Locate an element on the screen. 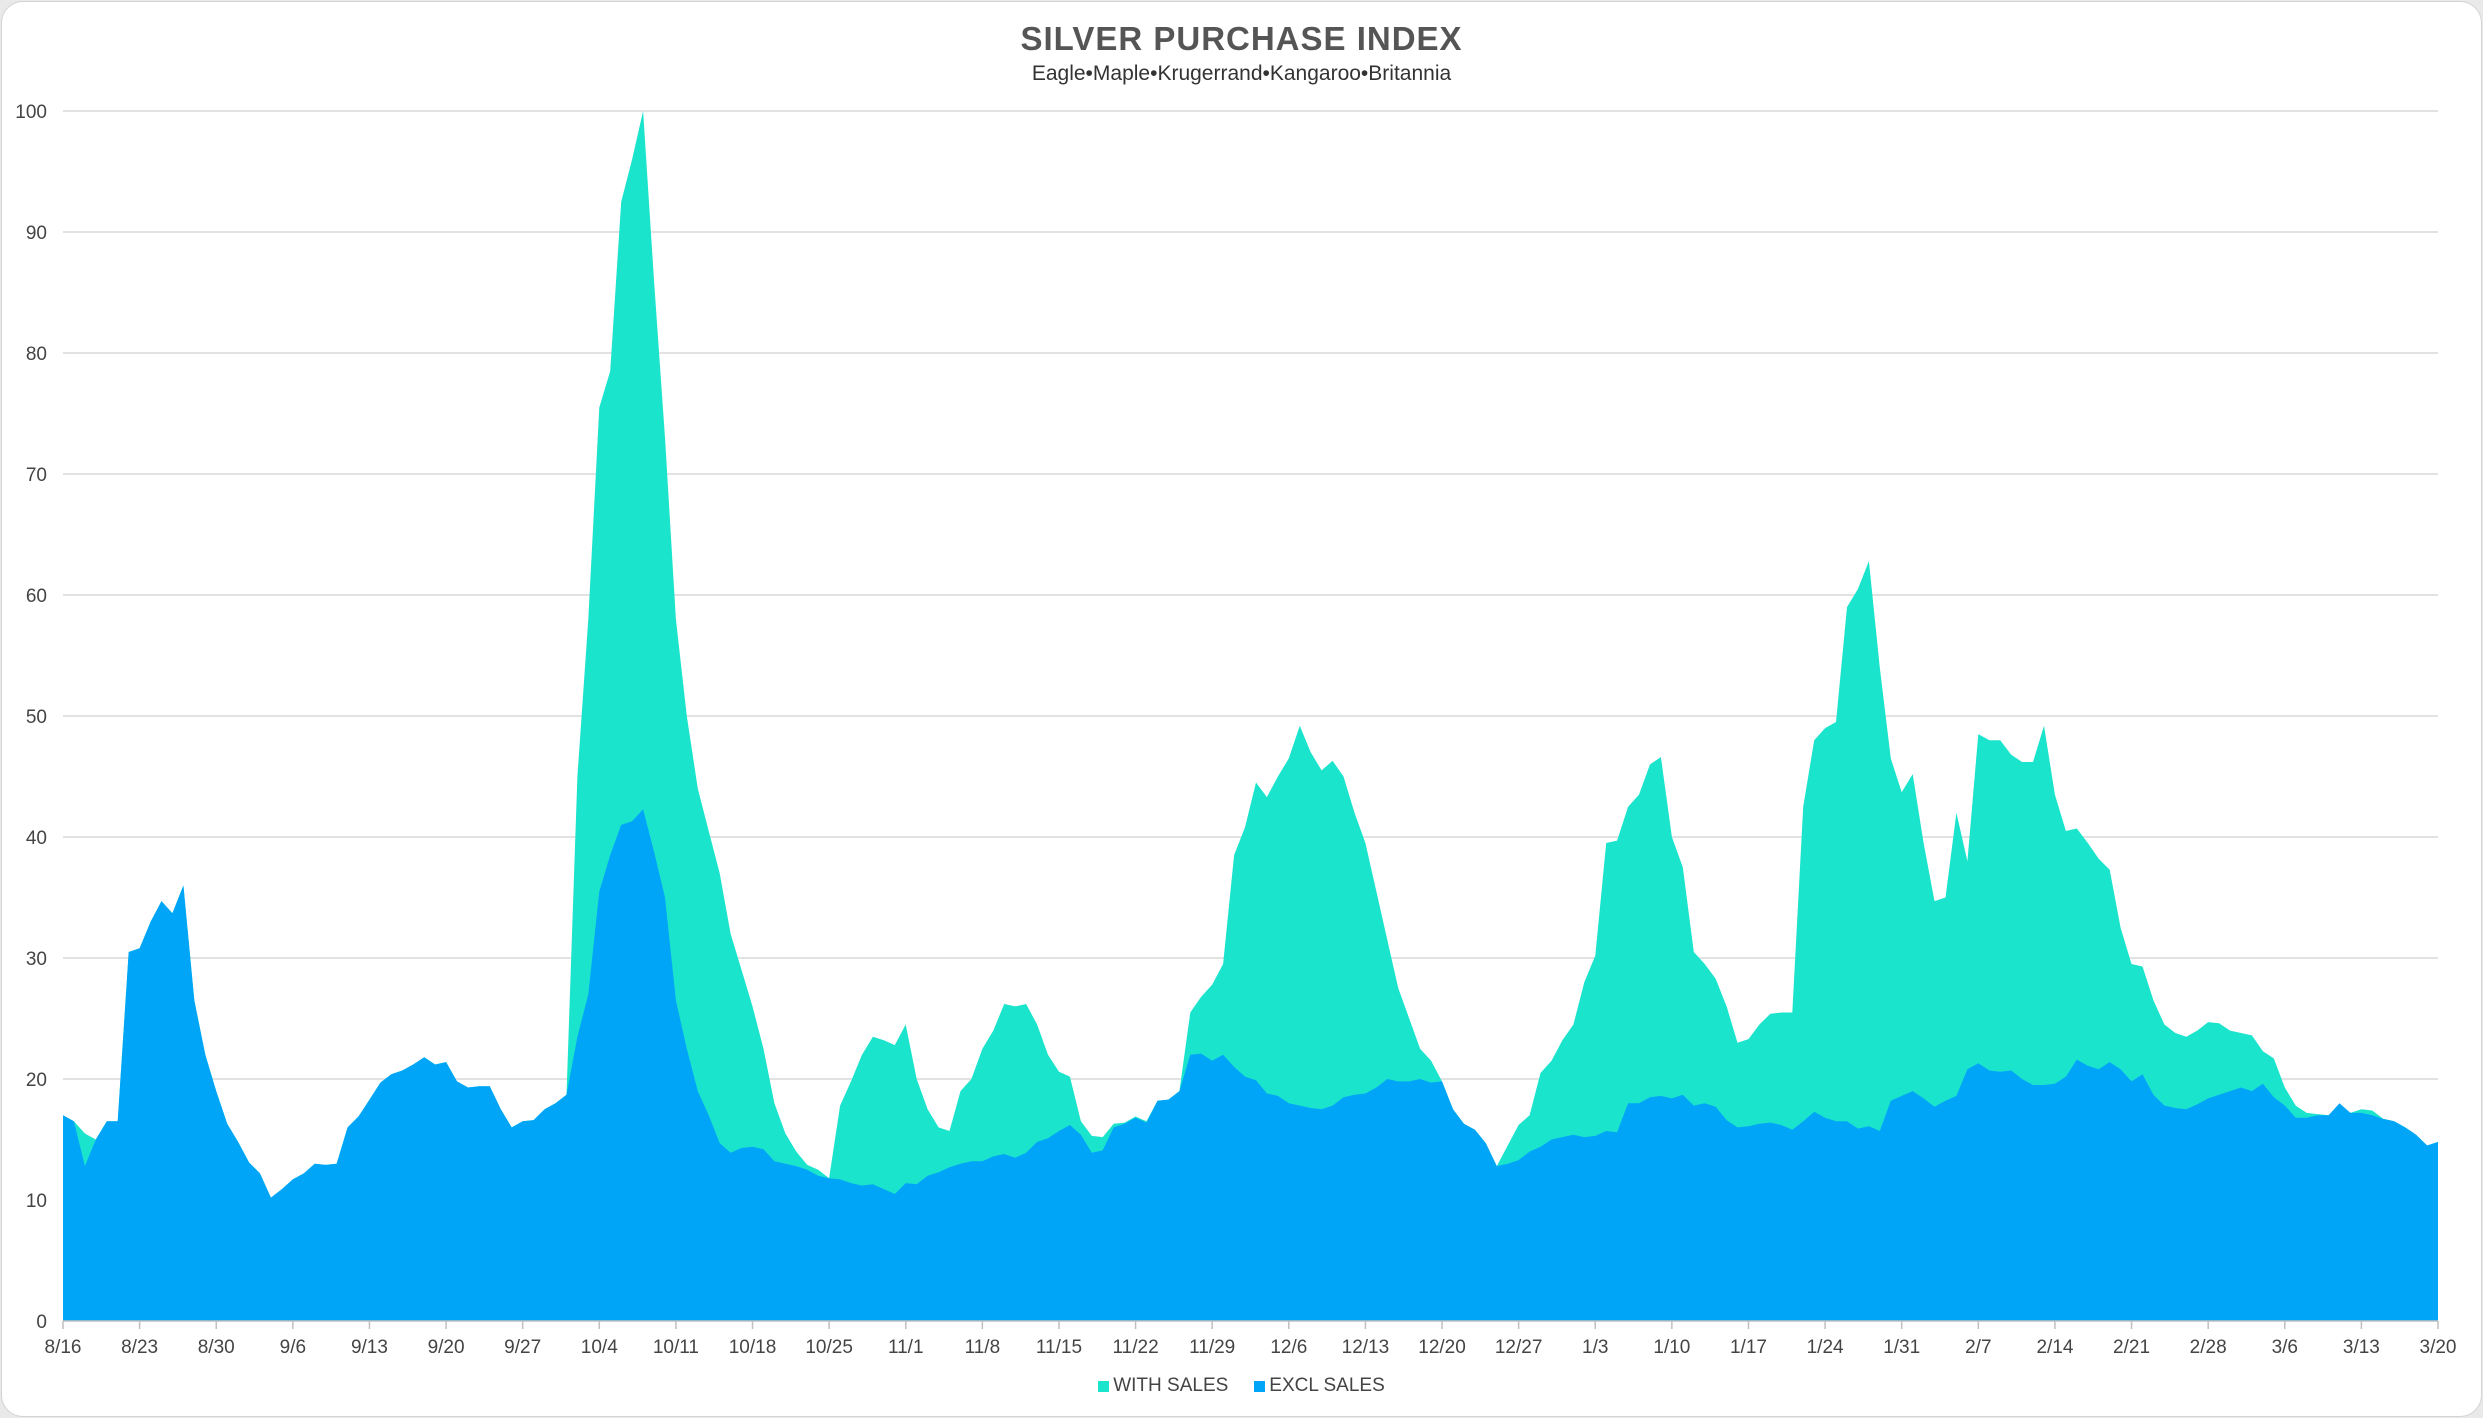 This screenshot has width=2483, height=1418. legend-label-excl-sales: EXCL SALES is located at coordinates (1327, 1385).